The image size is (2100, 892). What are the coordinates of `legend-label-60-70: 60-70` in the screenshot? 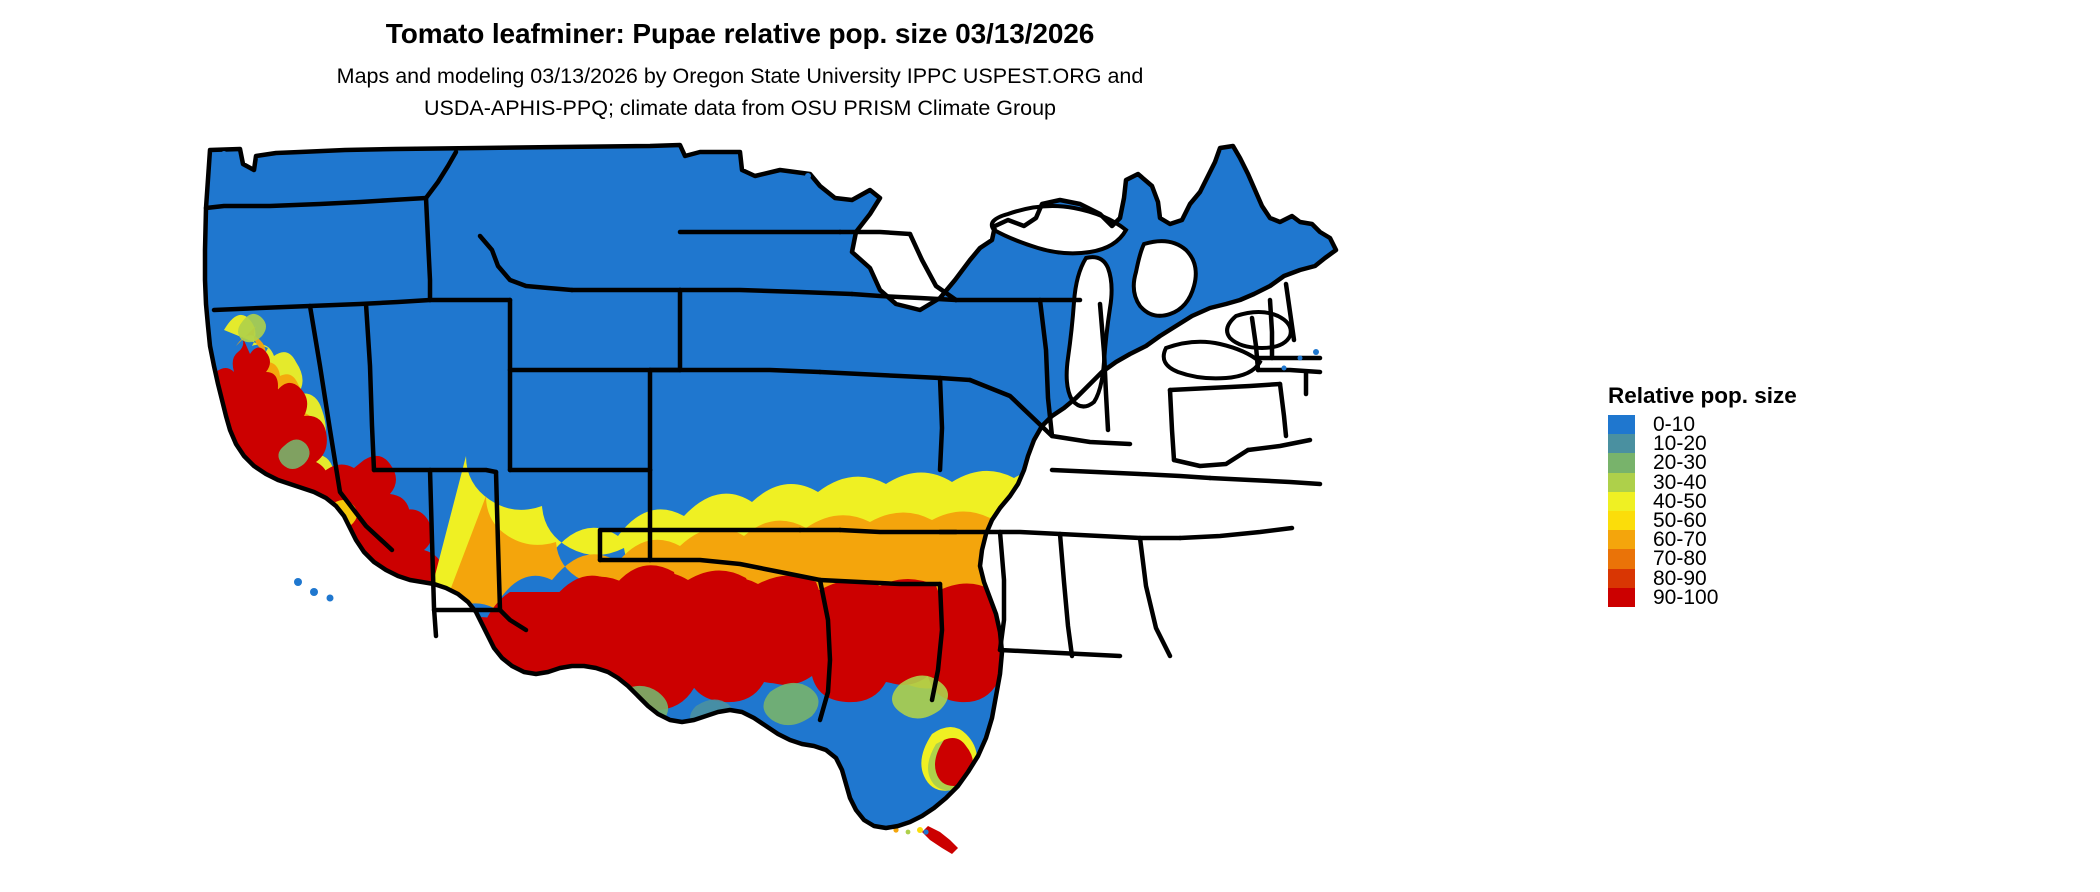 It's located at (1680, 540).